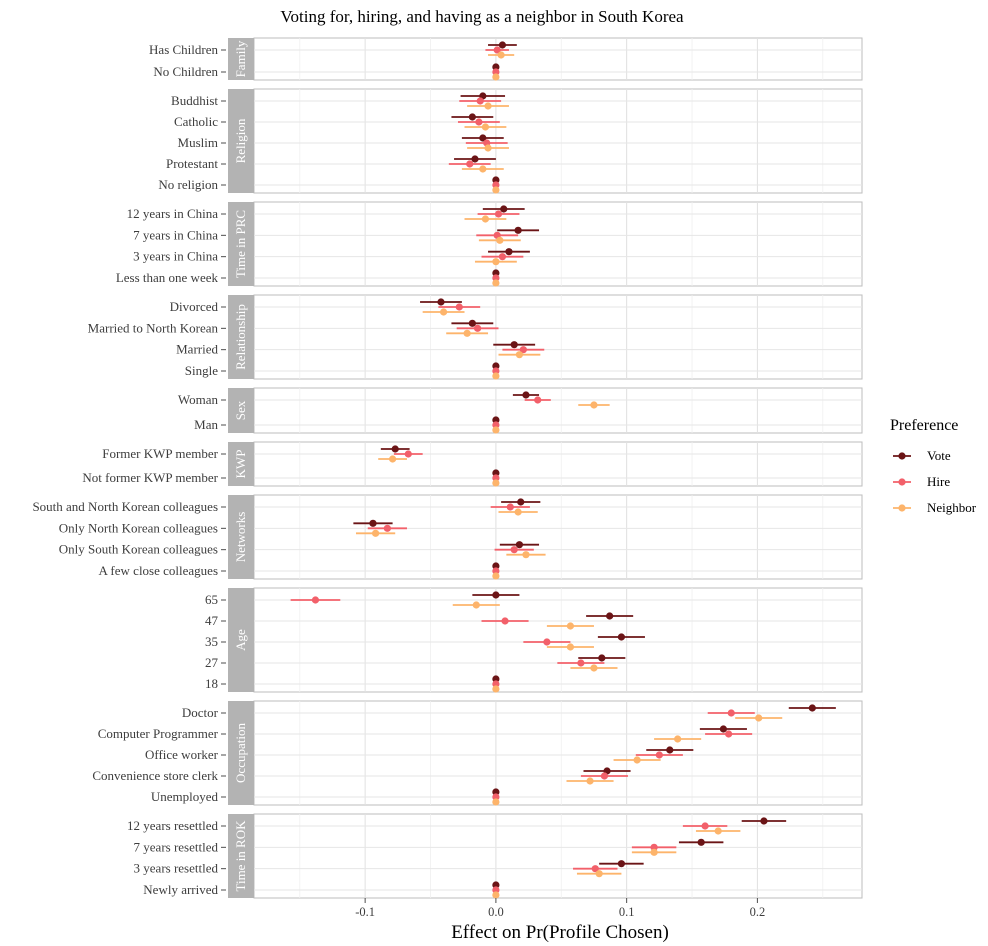  What do you see at coordinates (240, 753) in the screenshot?
I see `strip-label: Occupation` at bounding box center [240, 753].